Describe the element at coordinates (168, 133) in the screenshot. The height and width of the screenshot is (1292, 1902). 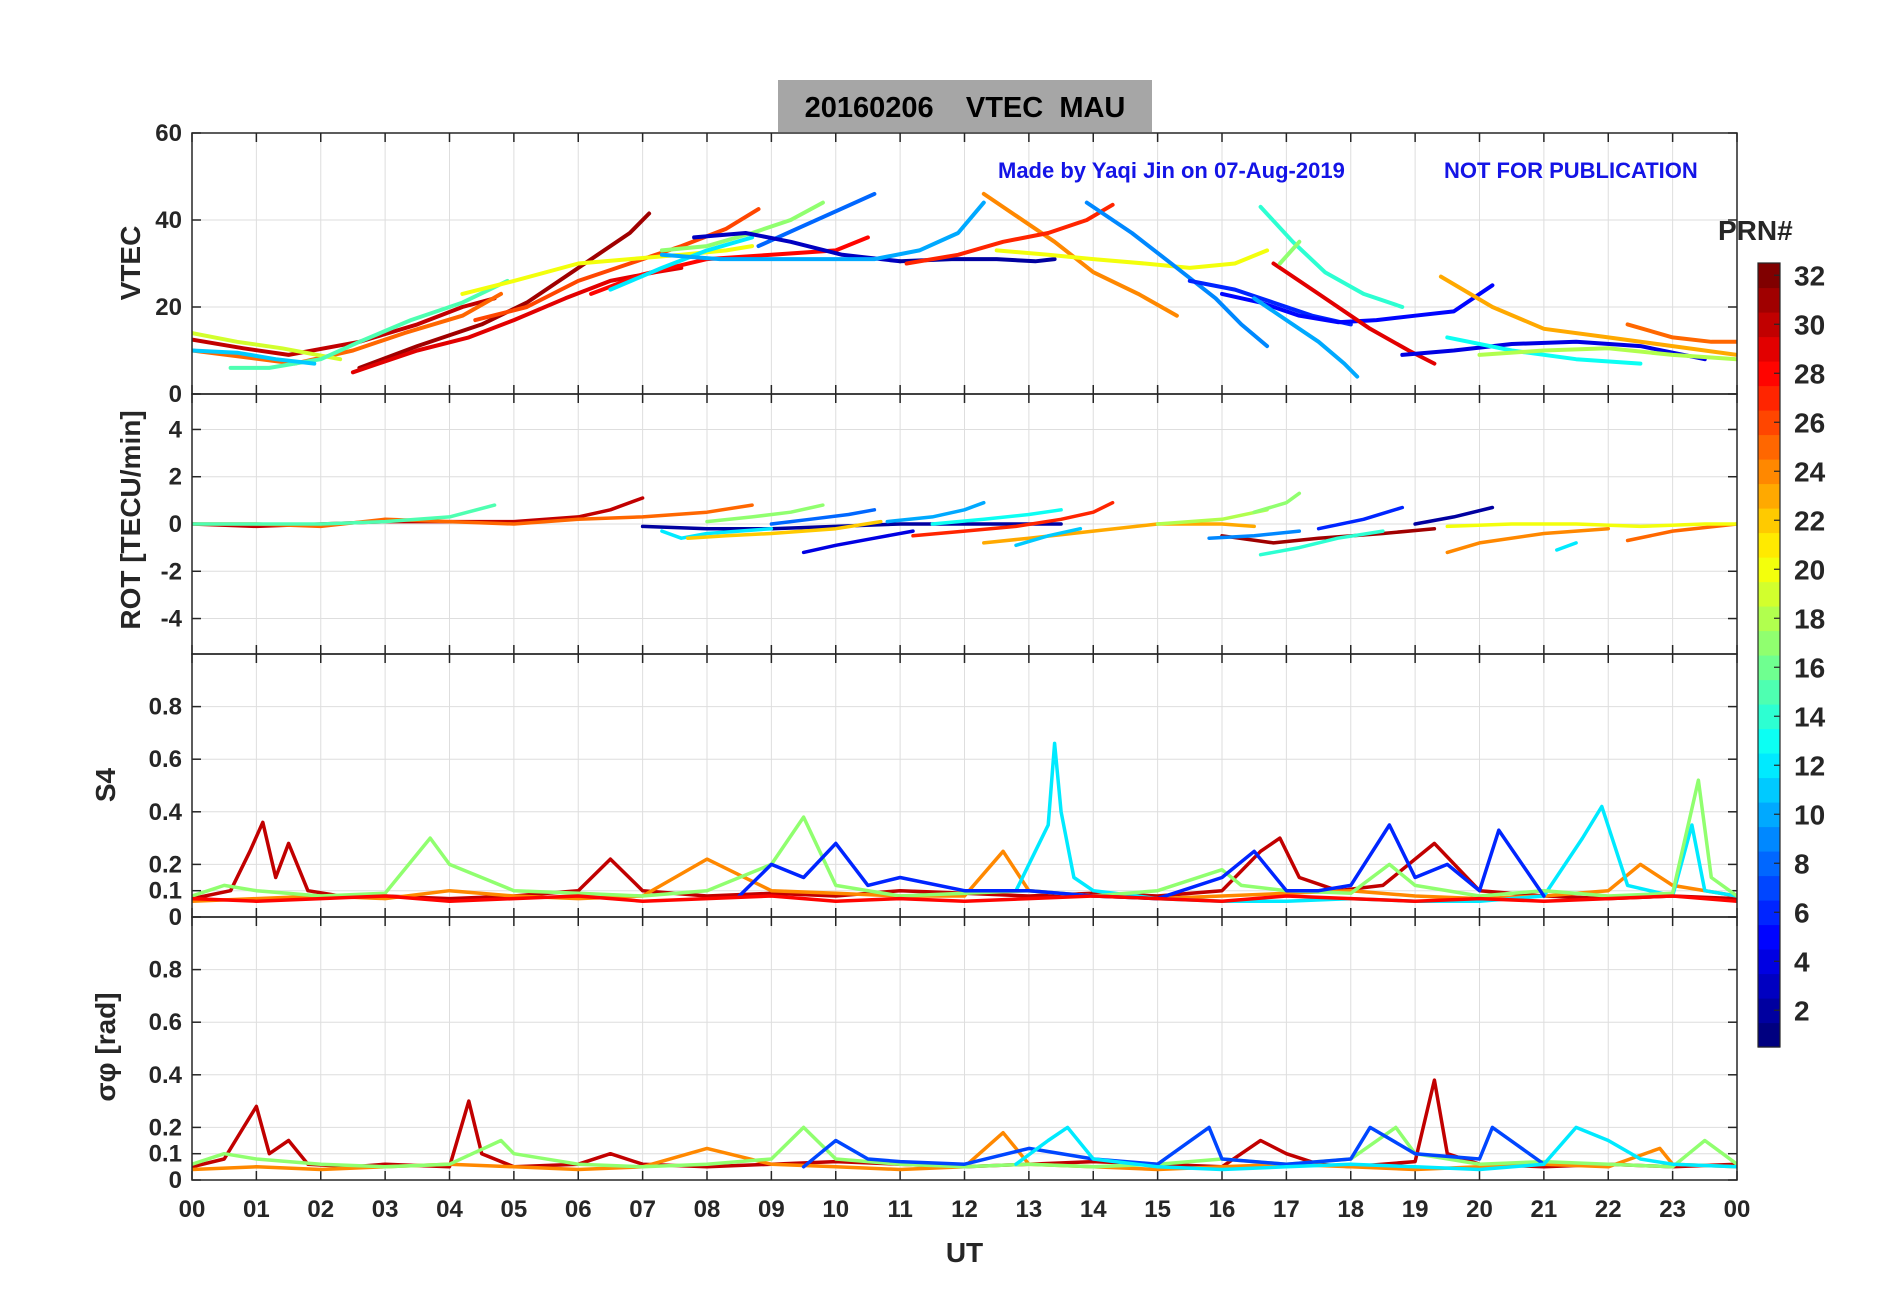
I see `y-tick-label: 60` at that location.